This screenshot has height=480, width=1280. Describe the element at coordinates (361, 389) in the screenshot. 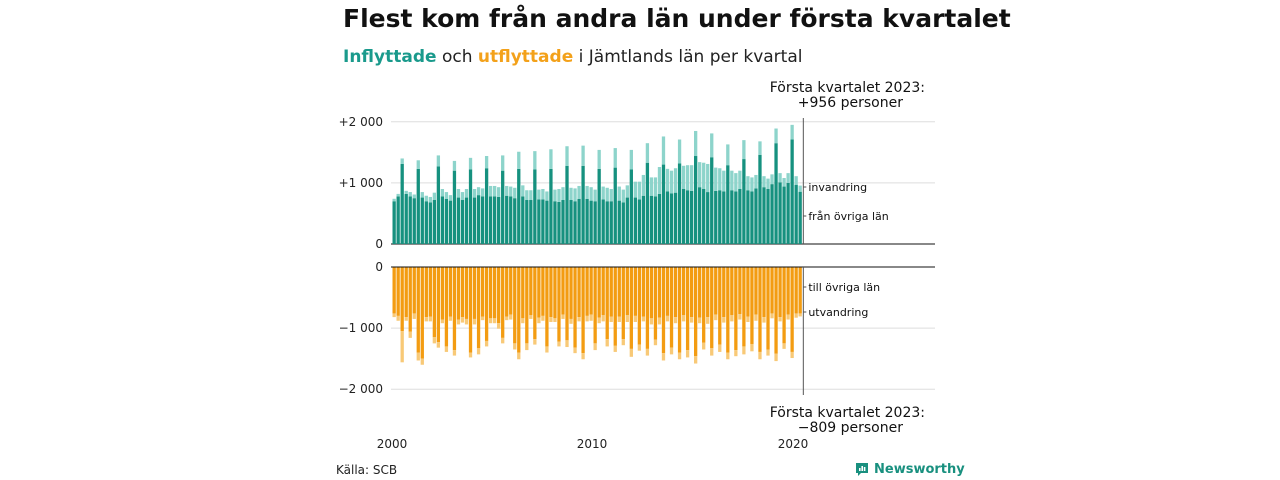

I see `bottom-y-tick-label: −2 000` at that location.